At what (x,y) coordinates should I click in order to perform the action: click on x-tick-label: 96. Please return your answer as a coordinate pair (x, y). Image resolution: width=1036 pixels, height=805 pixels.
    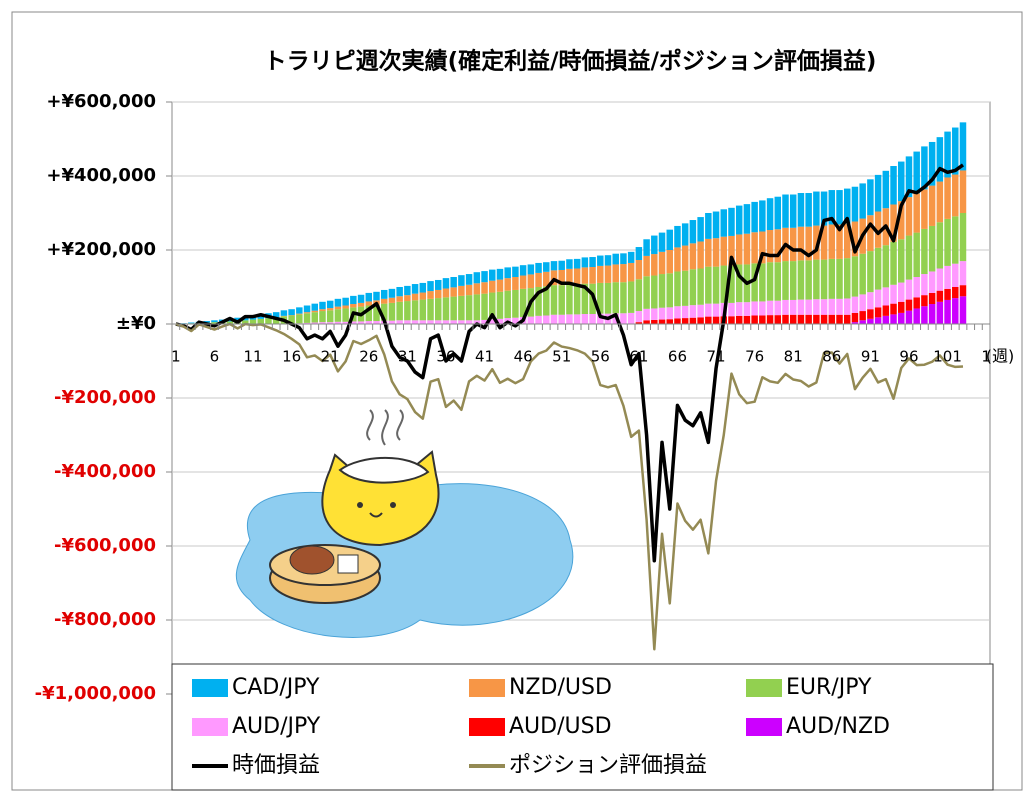
    Looking at the image, I should click on (908, 357).